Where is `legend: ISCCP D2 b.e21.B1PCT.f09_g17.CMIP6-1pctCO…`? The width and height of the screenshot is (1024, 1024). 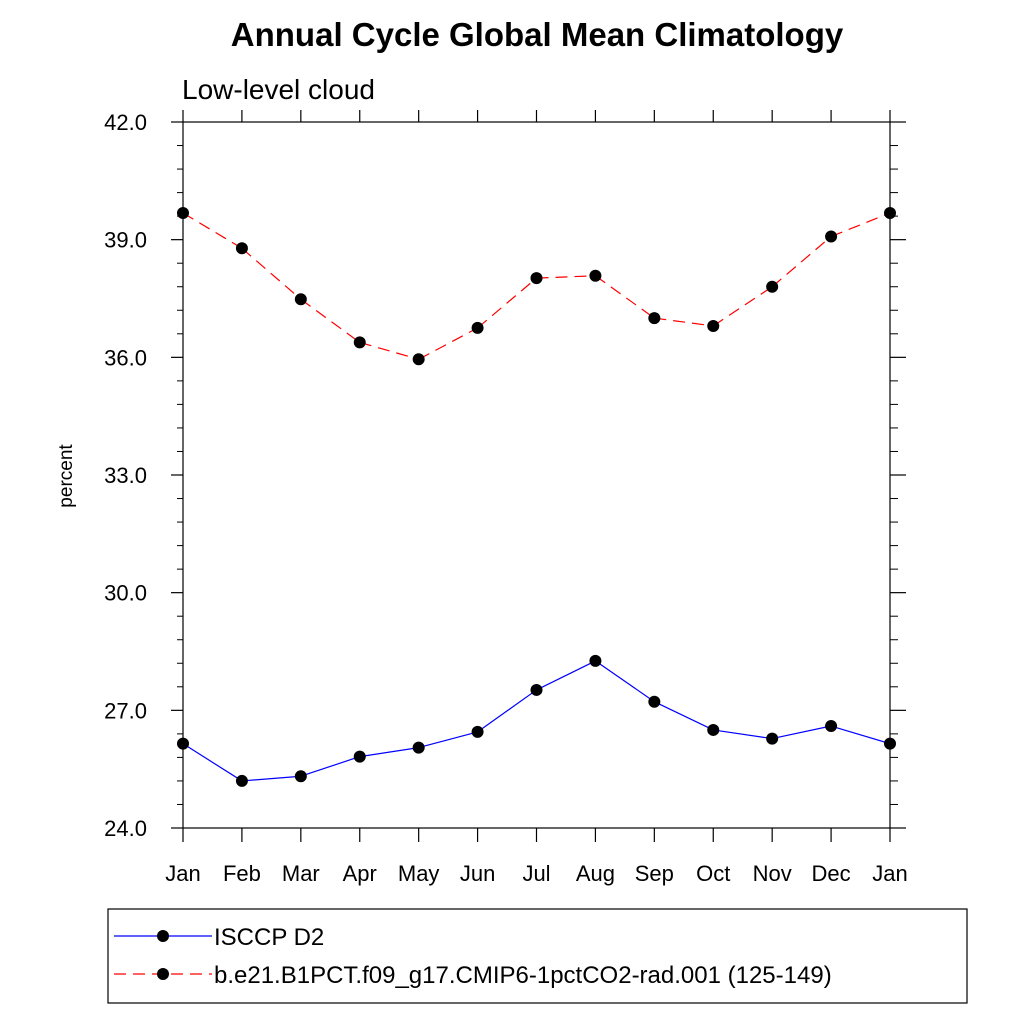 legend: ISCCP D2 b.e21.B1PCT.f09_g17.CMIP6-1pctCO… is located at coordinates (537, 956).